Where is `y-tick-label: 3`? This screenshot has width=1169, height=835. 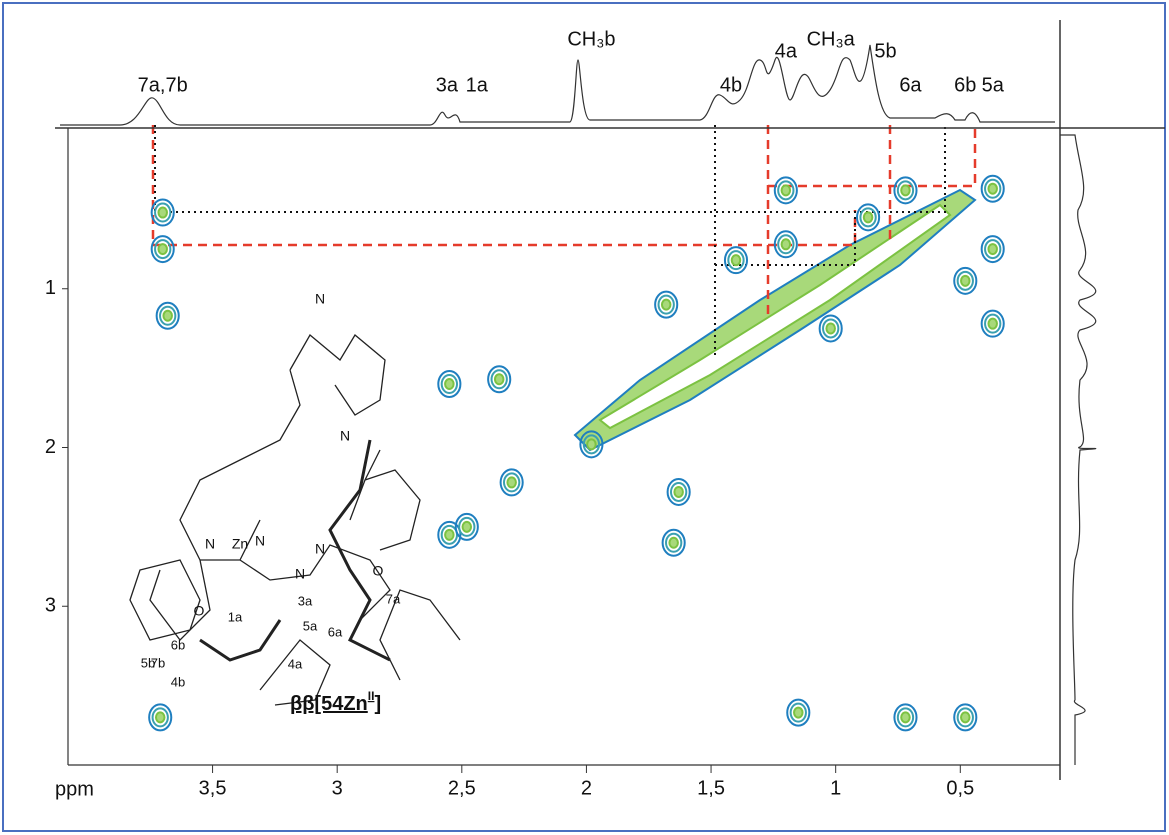 y-tick-label: 3 is located at coordinates (50, 606).